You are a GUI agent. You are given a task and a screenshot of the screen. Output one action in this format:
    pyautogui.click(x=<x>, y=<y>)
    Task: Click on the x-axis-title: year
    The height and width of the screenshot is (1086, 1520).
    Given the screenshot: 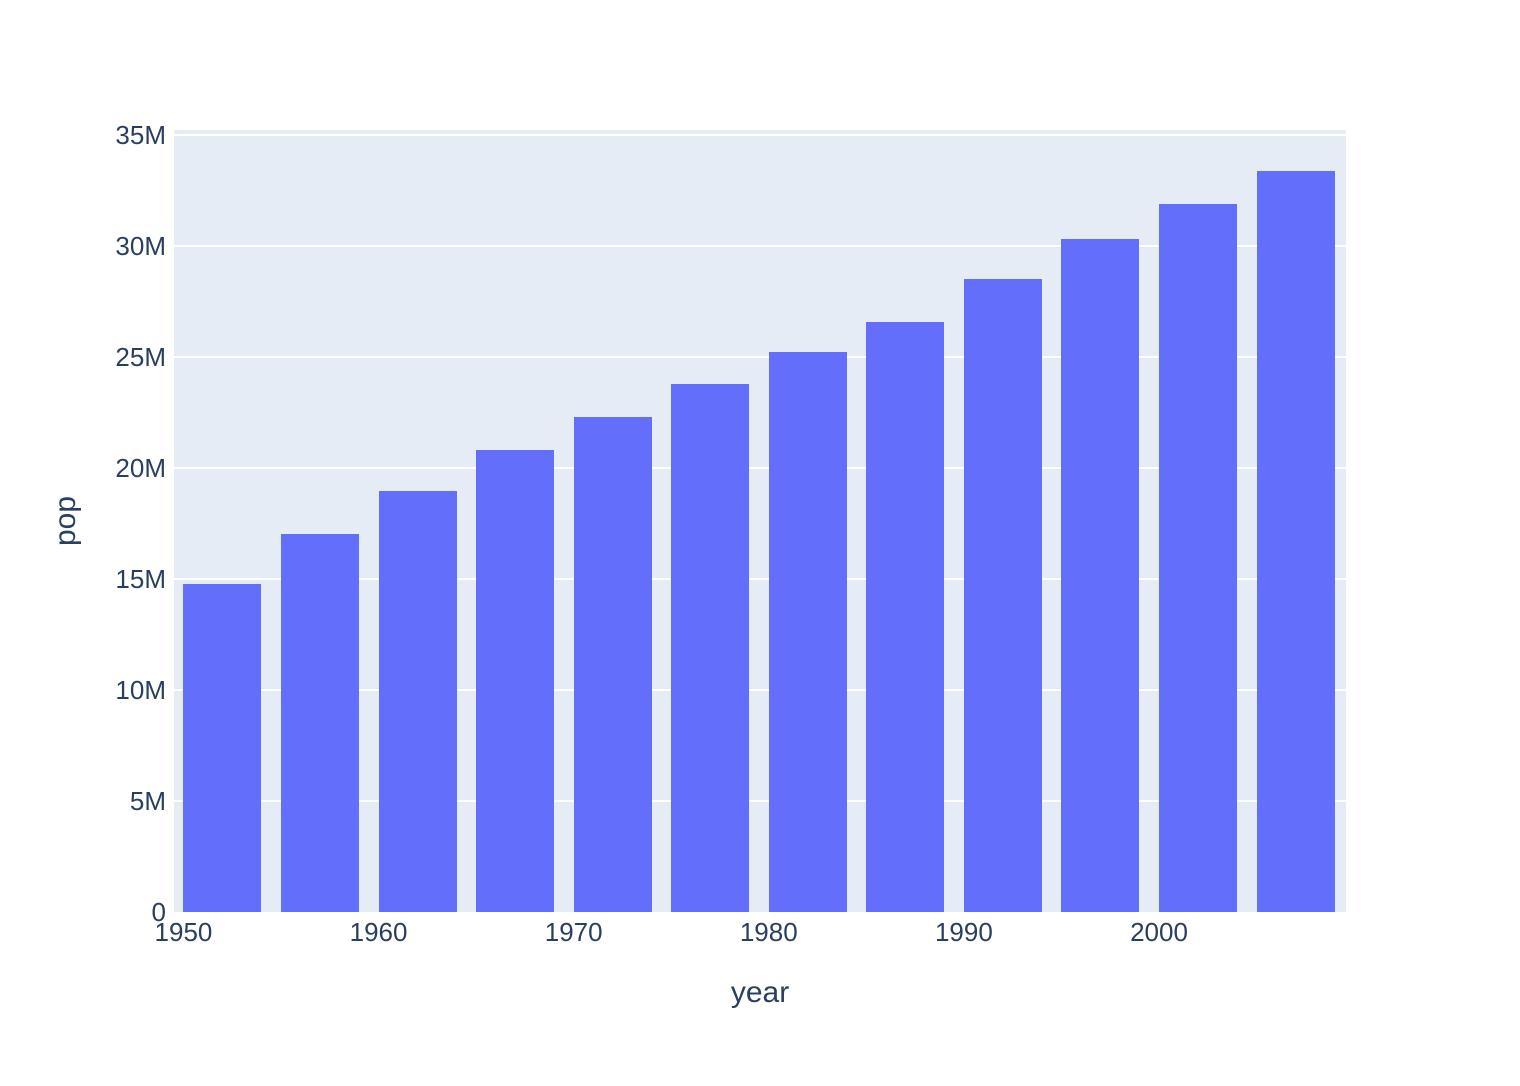 What is the action you would take?
    pyautogui.click(x=760, y=992)
    